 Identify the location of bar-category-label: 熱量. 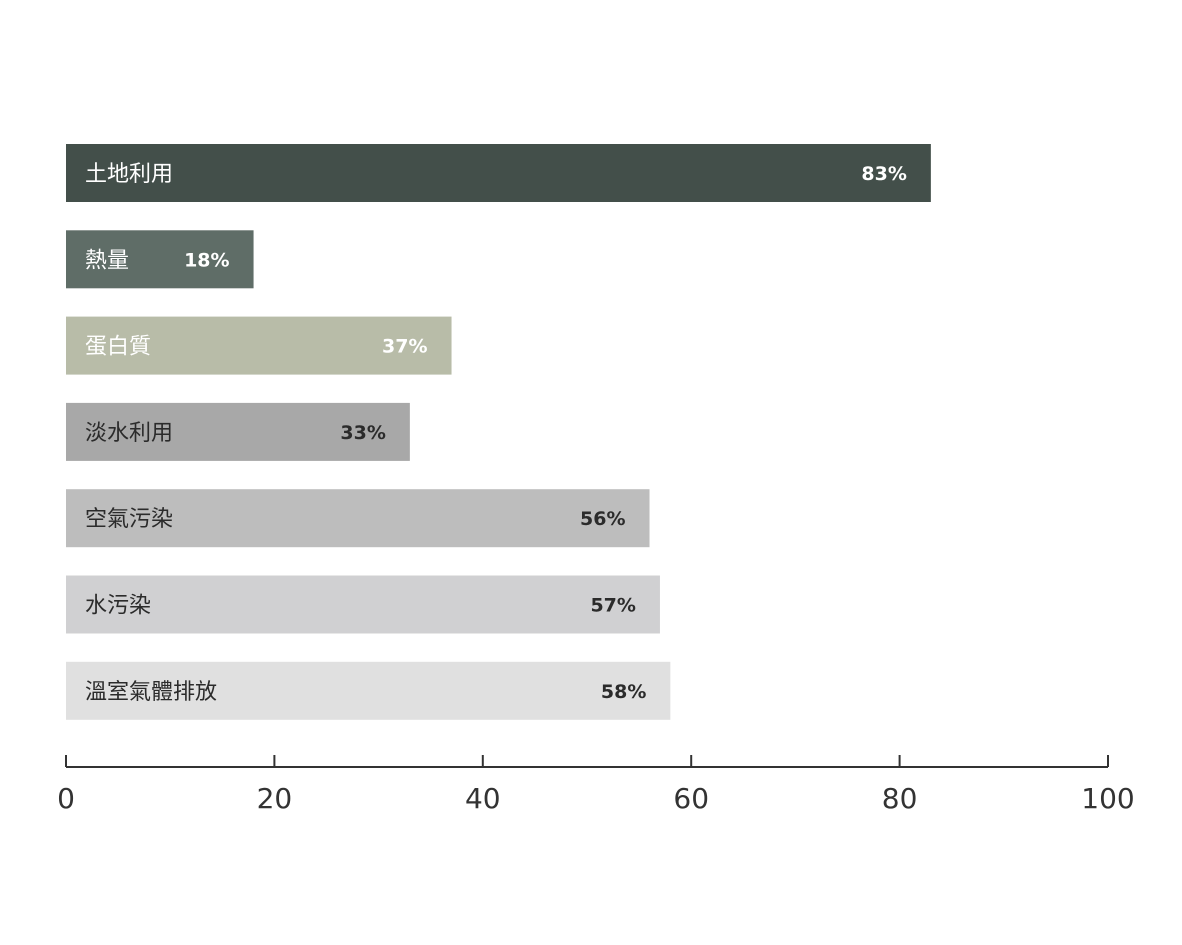
(107, 260).